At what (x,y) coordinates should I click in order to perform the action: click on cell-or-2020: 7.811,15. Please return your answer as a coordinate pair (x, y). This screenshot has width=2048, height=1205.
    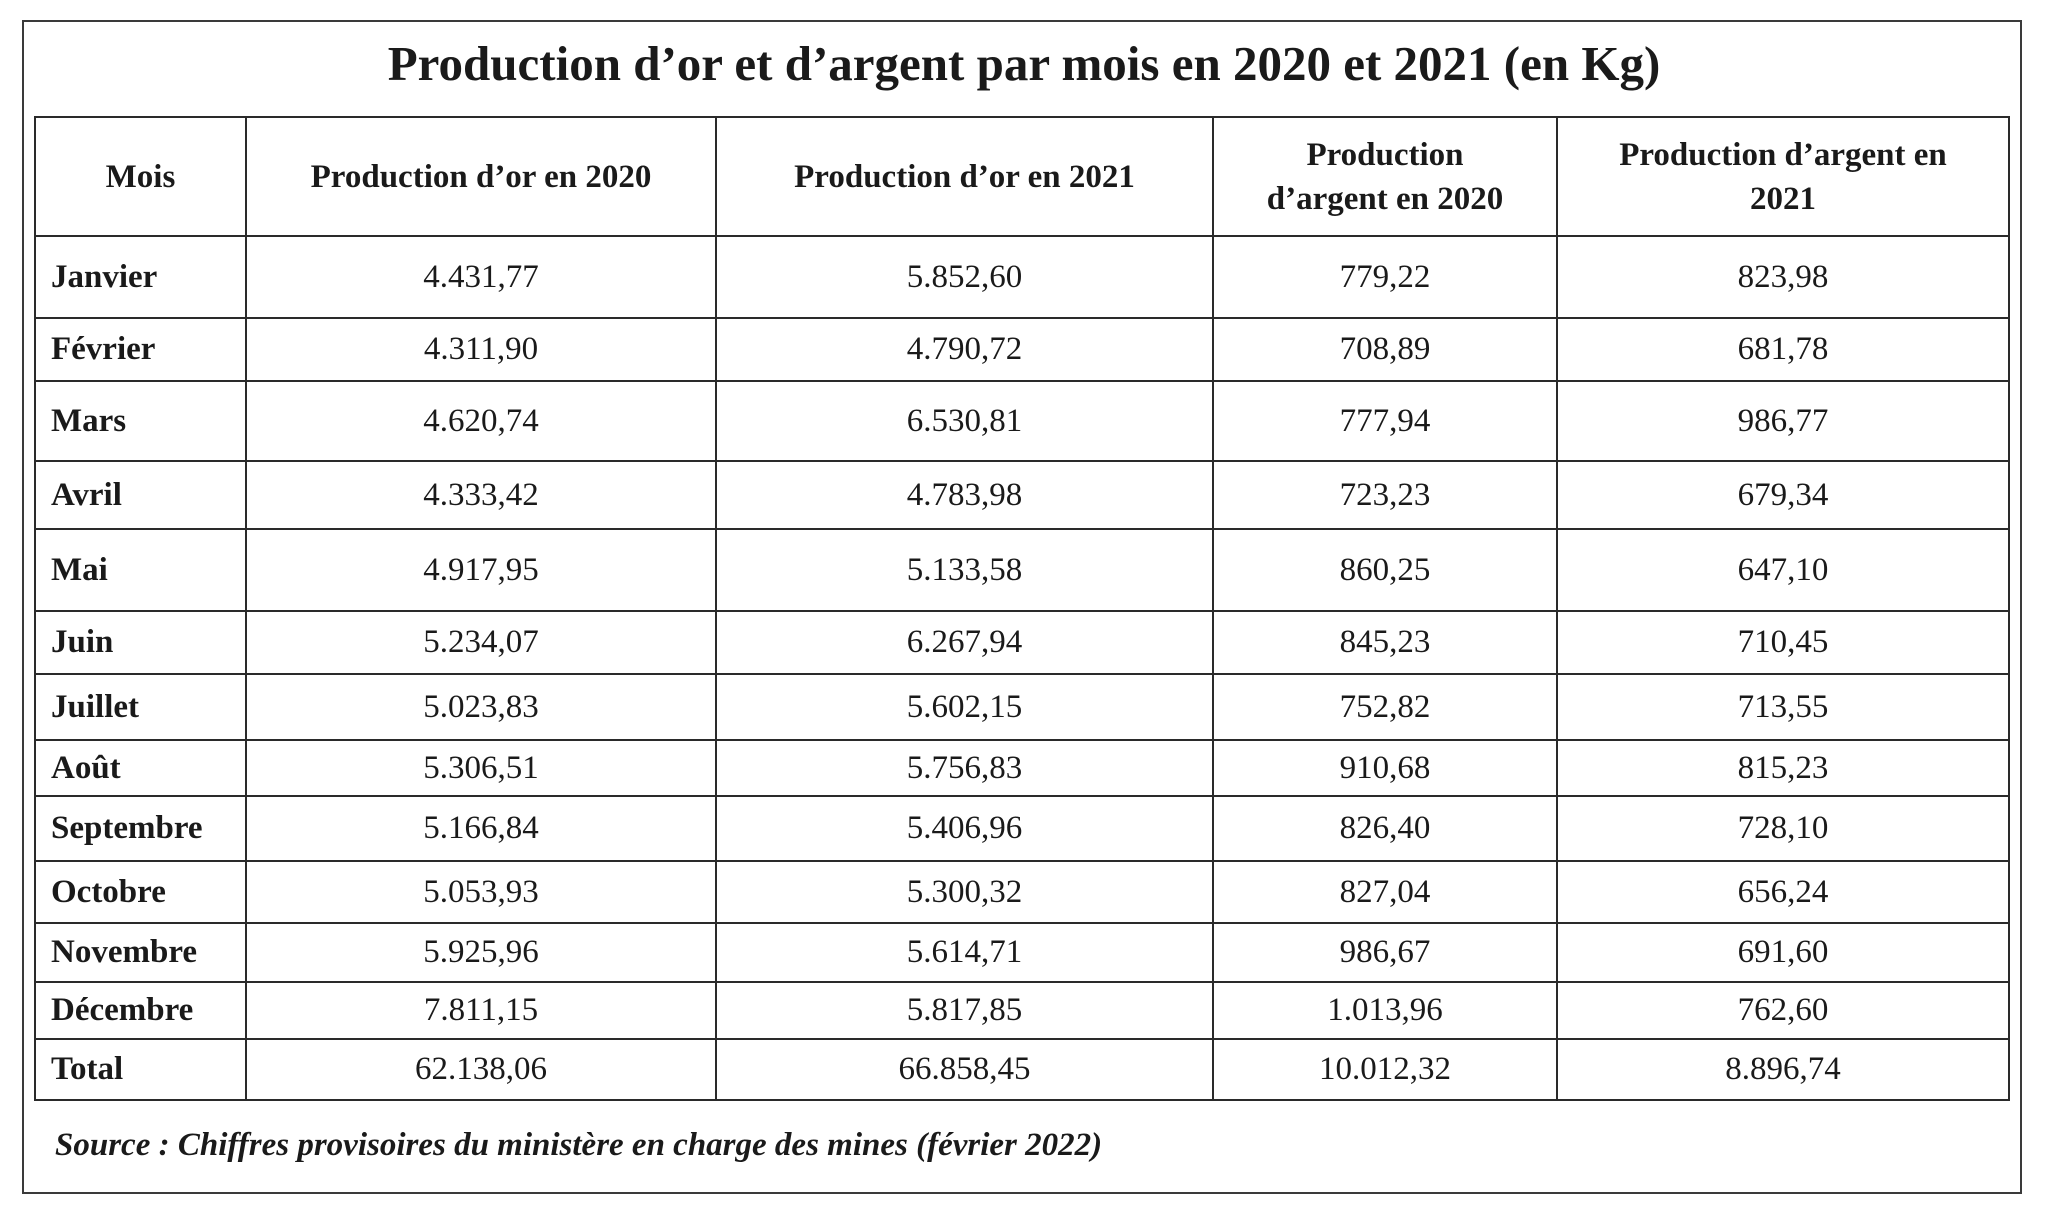
    Looking at the image, I should click on (481, 1010).